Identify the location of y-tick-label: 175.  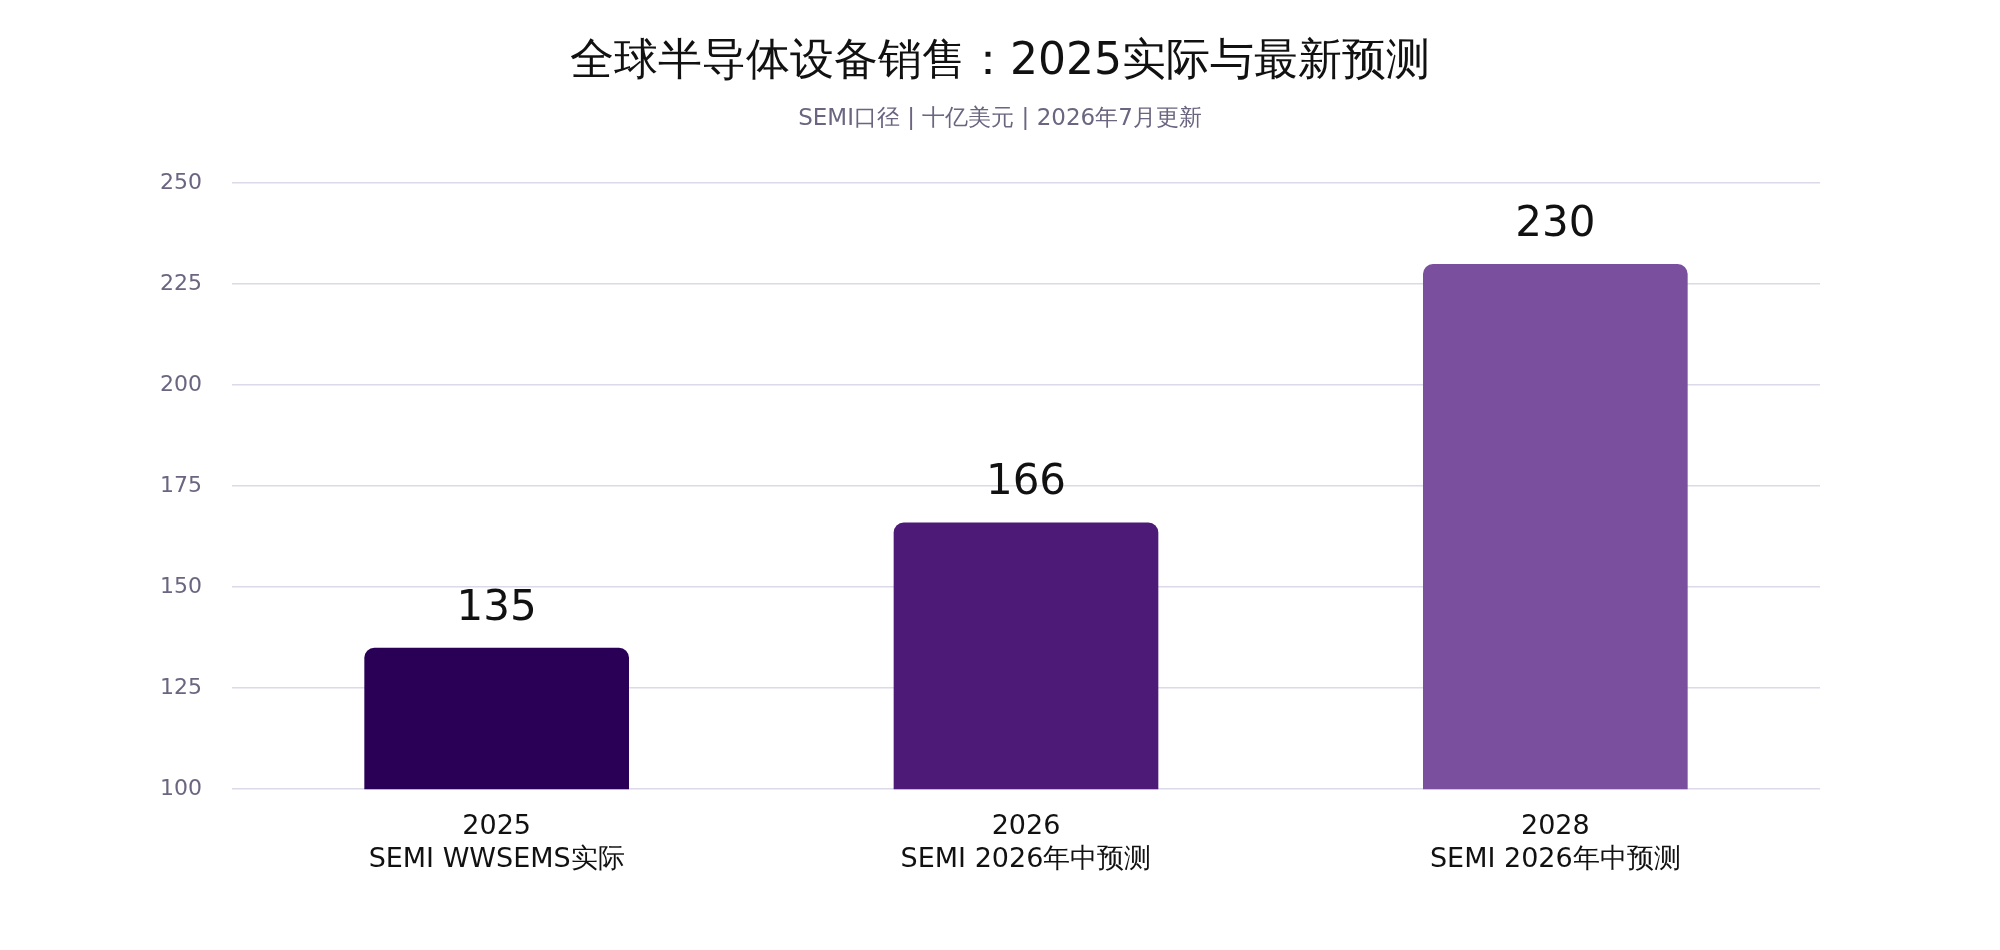
(180, 484).